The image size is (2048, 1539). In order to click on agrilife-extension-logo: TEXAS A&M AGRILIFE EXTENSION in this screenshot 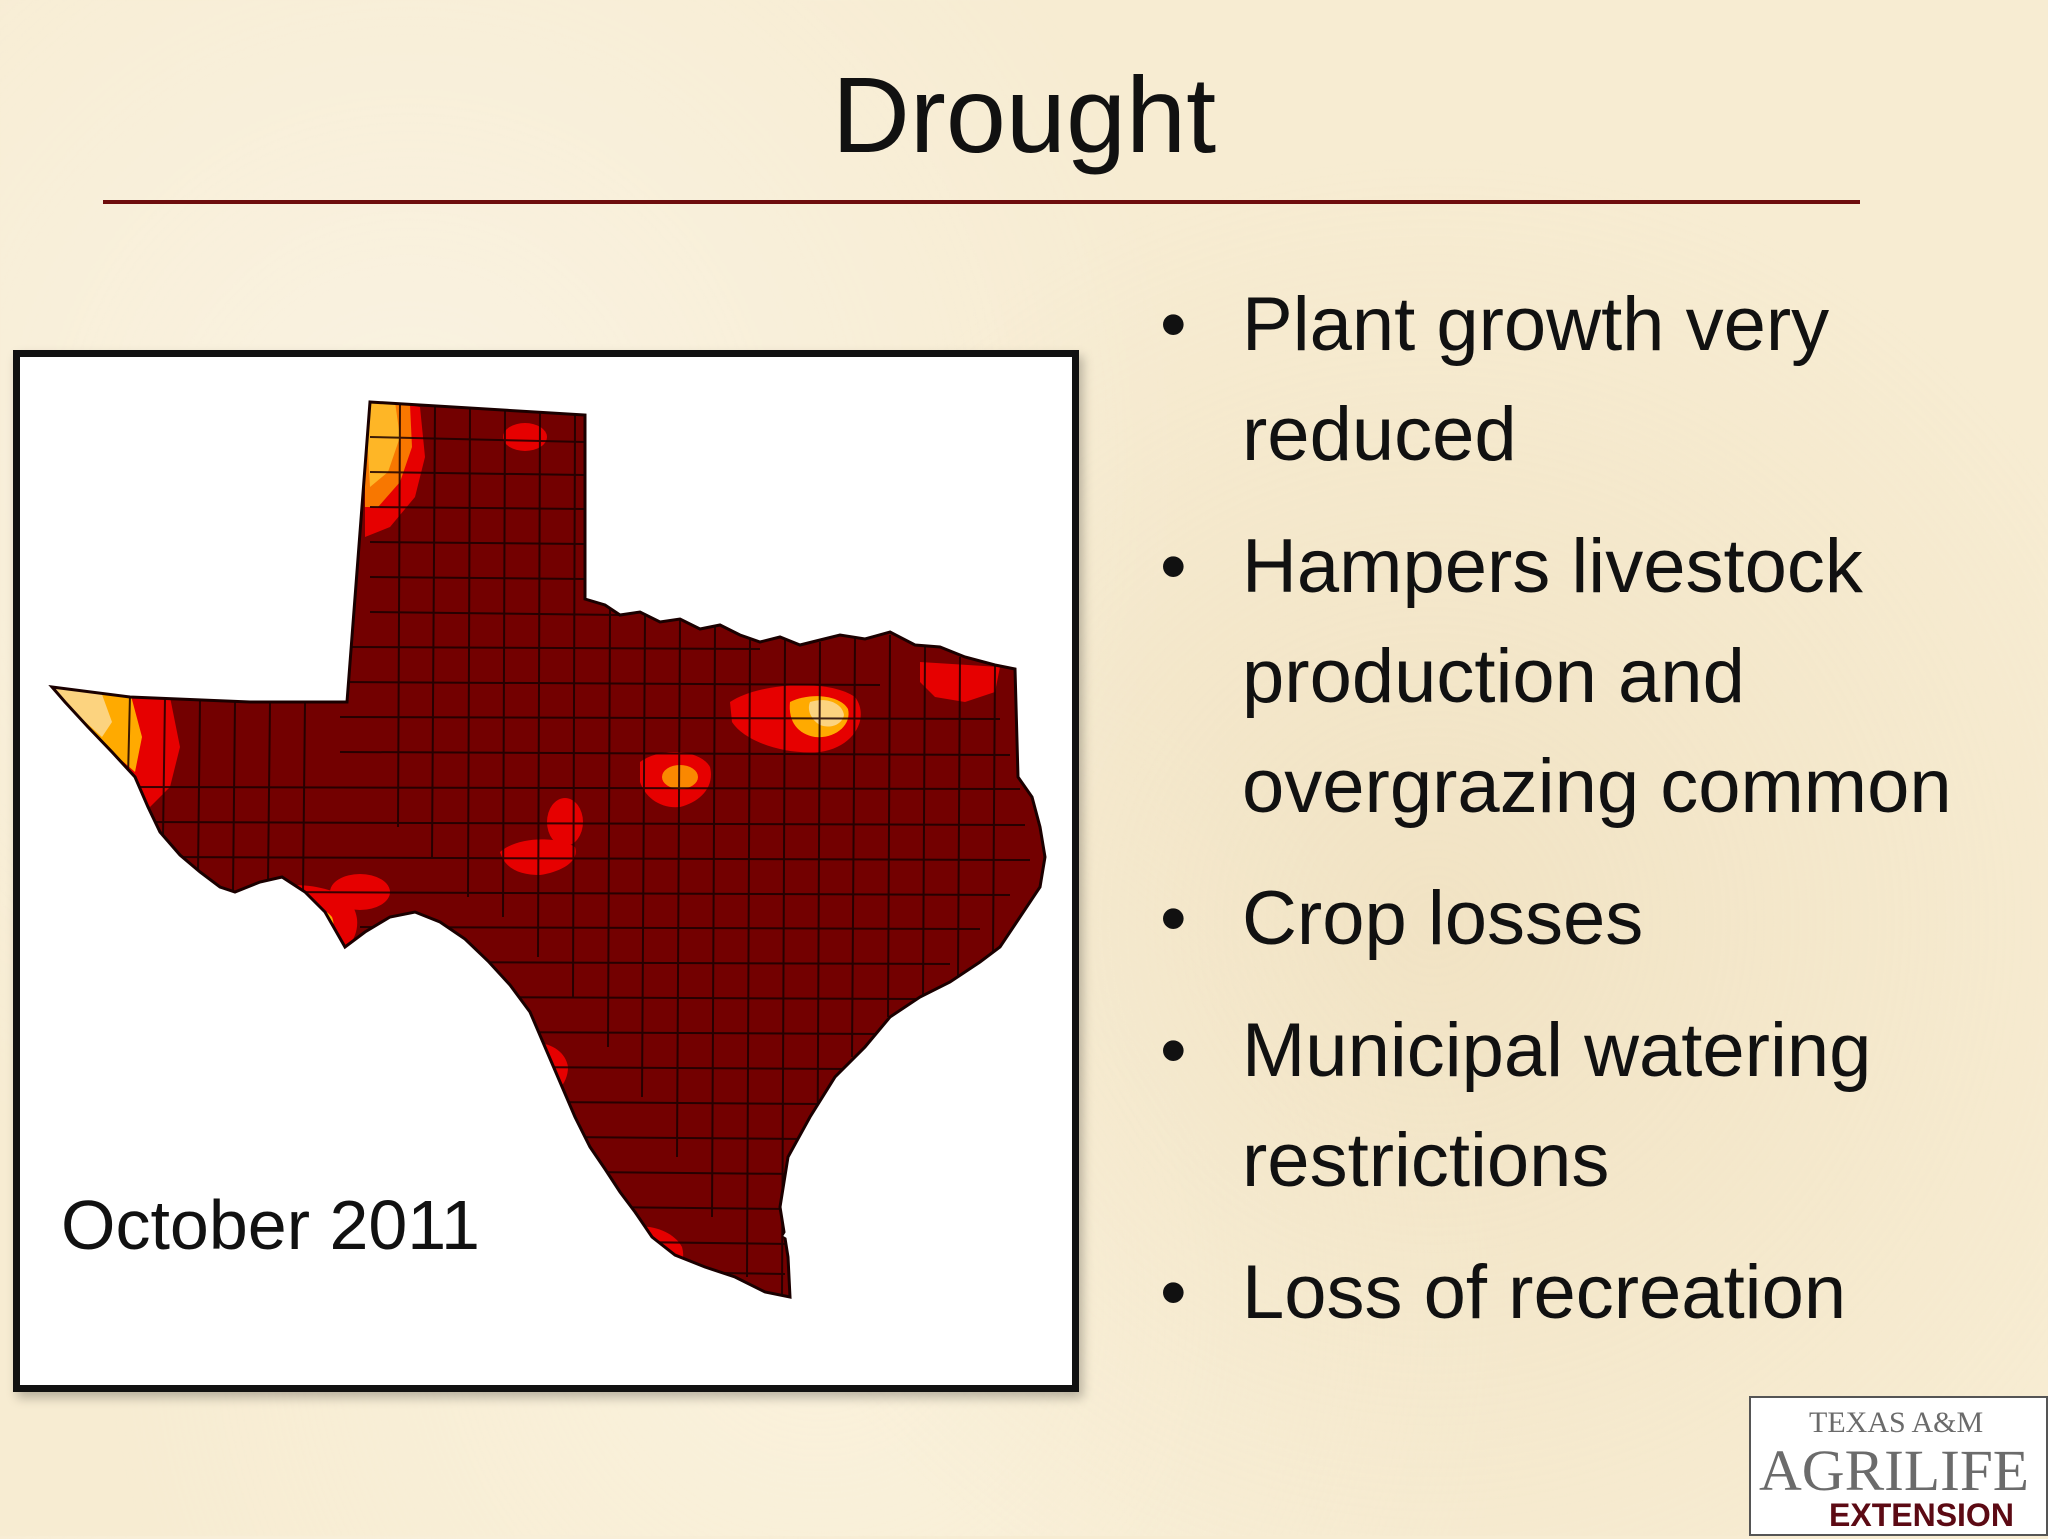, I will do `click(1898, 1466)`.